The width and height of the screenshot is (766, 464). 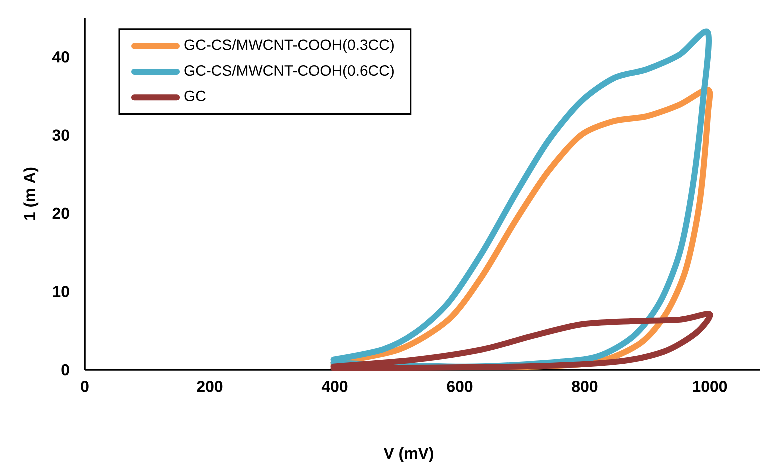 What do you see at coordinates (710, 386) in the screenshot?
I see `x-tick-label: 1000` at bounding box center [710, 386].